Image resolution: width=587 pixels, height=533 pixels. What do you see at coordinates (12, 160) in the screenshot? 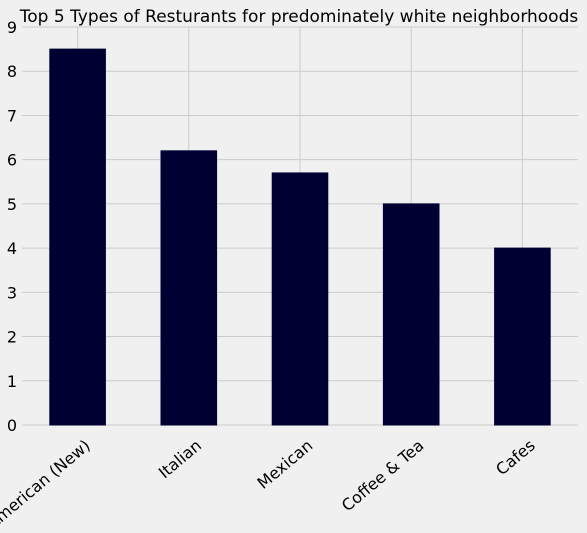
I see `y-tick-label: 6` at bounding box center [12, 160].